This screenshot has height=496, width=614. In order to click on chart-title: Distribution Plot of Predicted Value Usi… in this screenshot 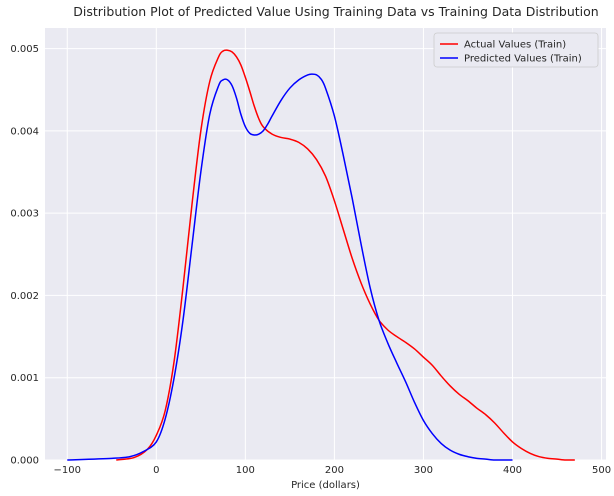, I will do `click(335, 11)`.